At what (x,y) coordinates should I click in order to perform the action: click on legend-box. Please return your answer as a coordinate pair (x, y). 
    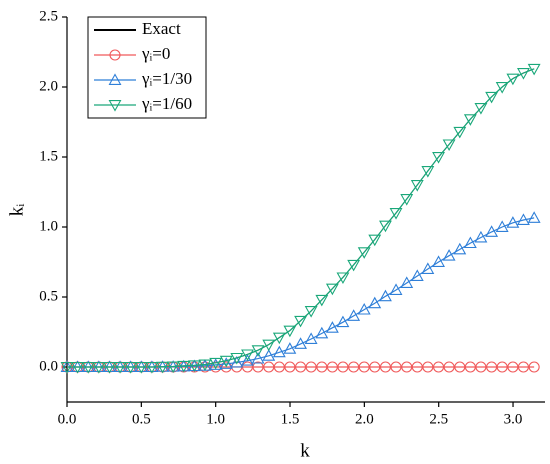
    Looking at the image, I should click on (147, 67).